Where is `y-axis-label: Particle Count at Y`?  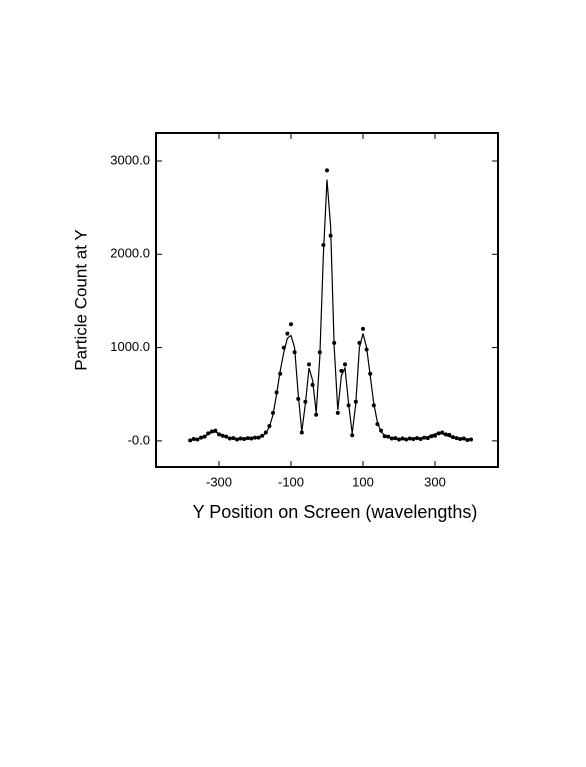 y-axis-label: Particle Count at Y is located at coordinates (80, 299).